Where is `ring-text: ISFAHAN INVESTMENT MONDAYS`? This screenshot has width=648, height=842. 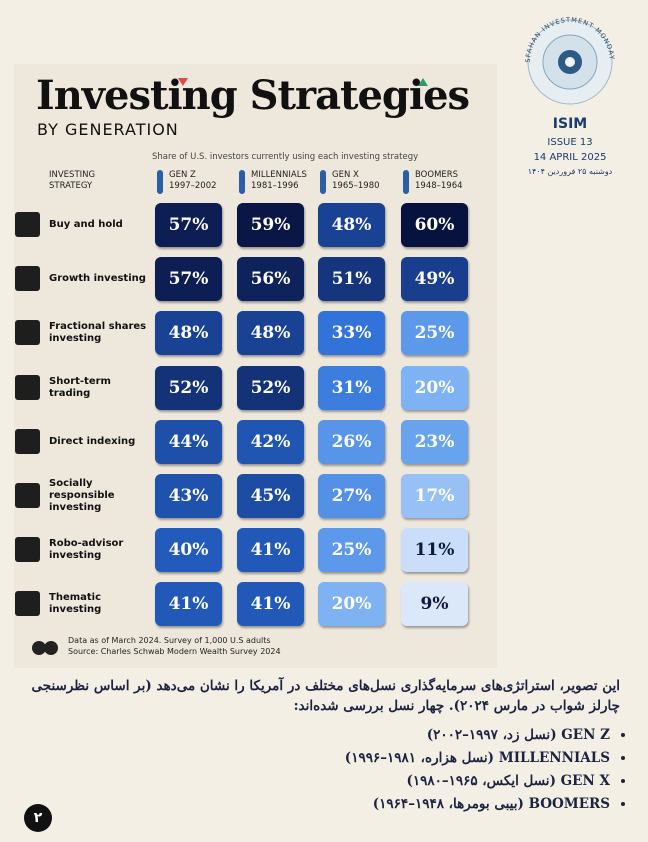
ring-text: ISFAHAN INVESTMENT MONDAYS is located at coordinates (307, 31).